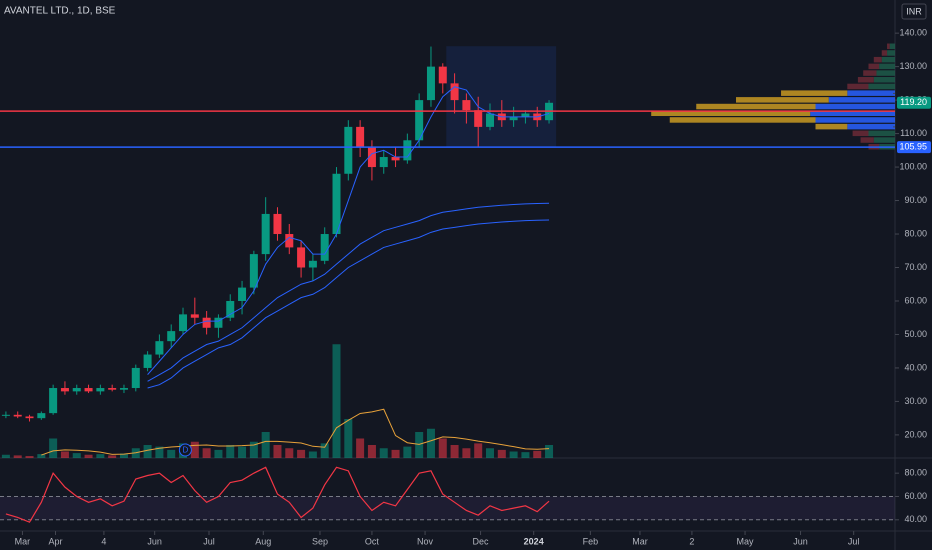  Describe the element at coordinates (914, 147) in the screenshot. I see `price-tag` at that location.